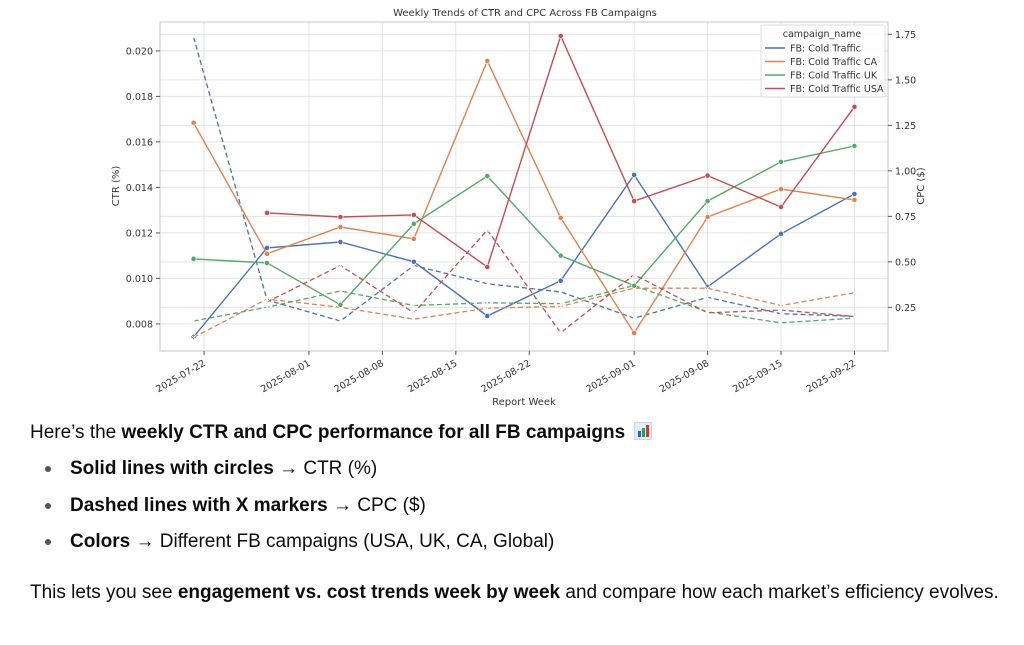 This screenshot has width=1024, height=645. I want to click on x-tick-label: 2025-07-22, so click(180, 376).